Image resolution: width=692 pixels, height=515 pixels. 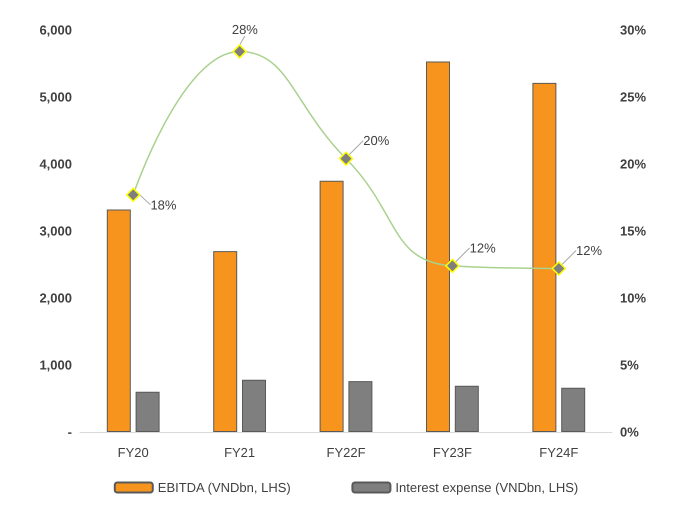 I want to click on legend-label: EBITDA (VNDbn, LHS), so click(x=224, y=487).